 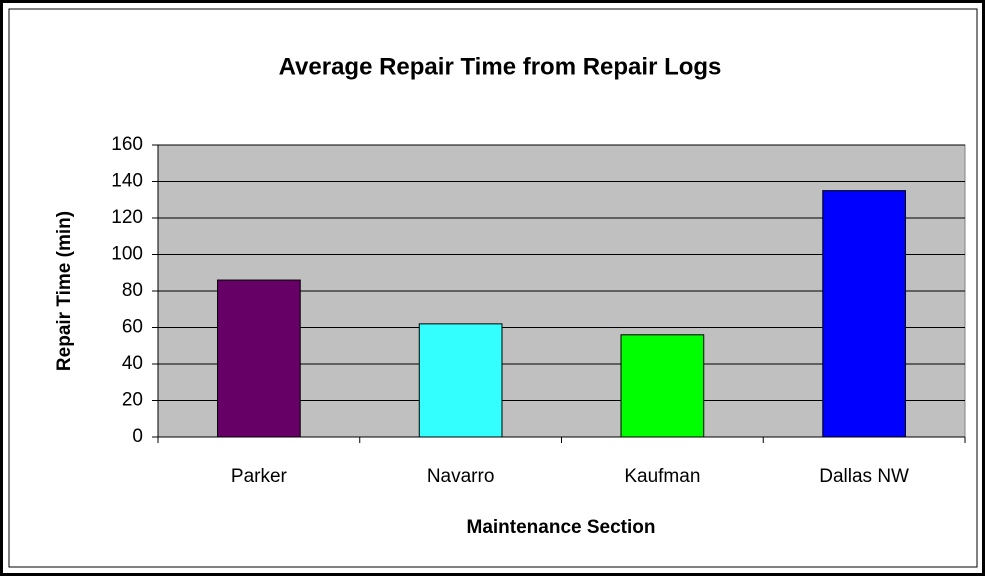 What do you see at coordinates (132, 290) in the screenshot?
I see `y-tick-label: 80` at bounding box center [132, 290].